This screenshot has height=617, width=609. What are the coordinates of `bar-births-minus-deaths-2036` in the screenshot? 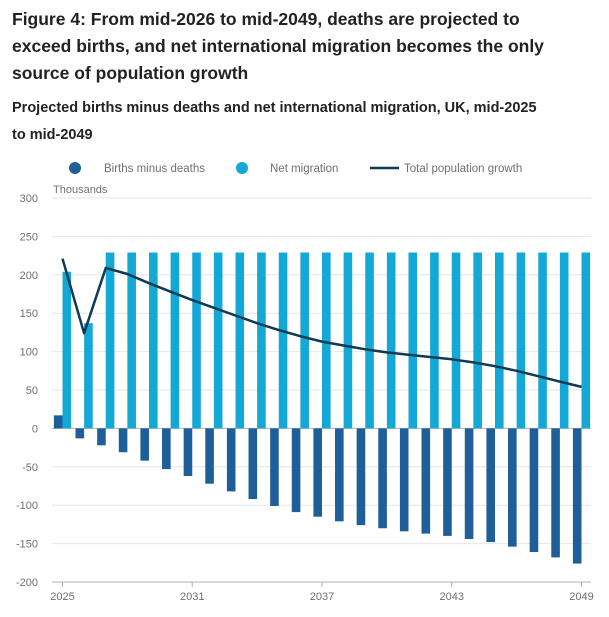 It's located at (296, 470).